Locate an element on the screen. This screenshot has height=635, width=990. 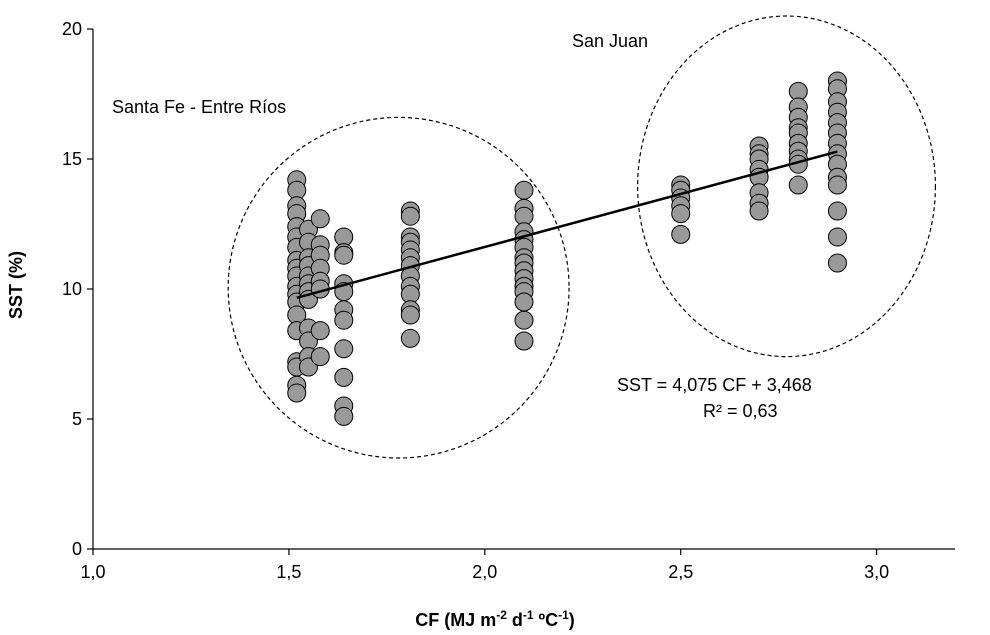
x-tick-label: 1,5 is located at coordinates (288, 572).